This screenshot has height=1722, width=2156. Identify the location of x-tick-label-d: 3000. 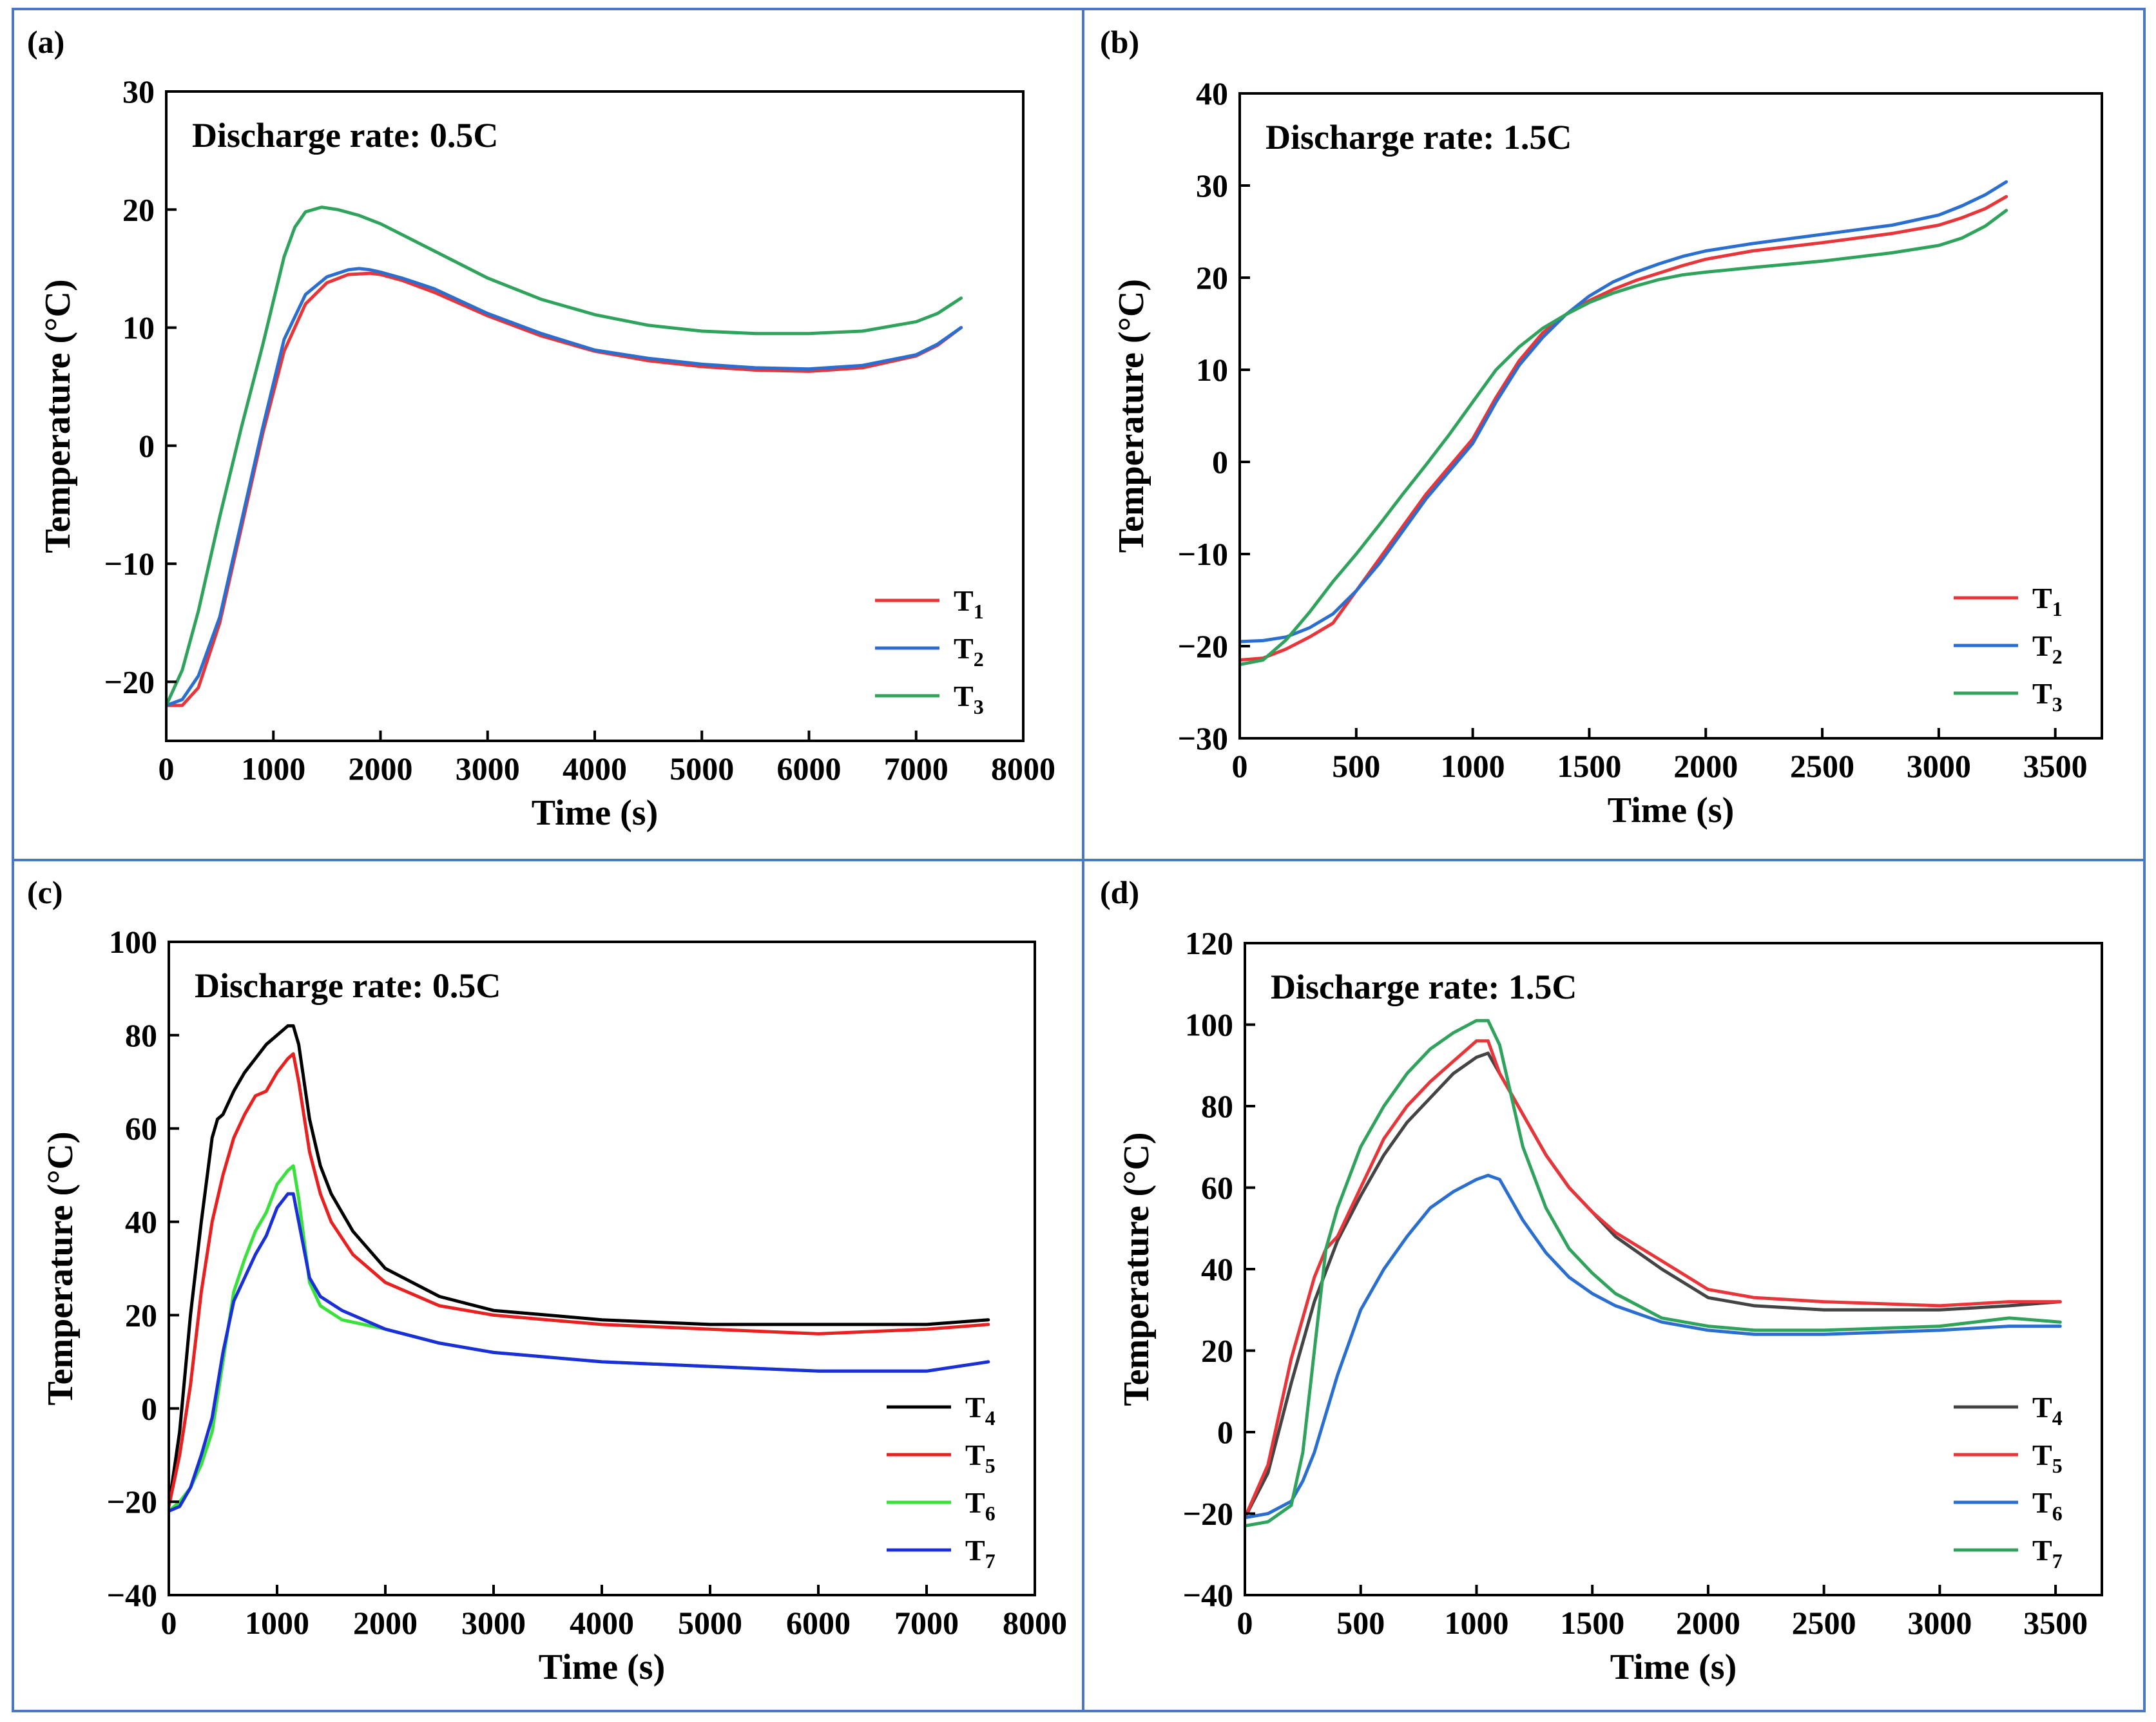
(1940, 1623).